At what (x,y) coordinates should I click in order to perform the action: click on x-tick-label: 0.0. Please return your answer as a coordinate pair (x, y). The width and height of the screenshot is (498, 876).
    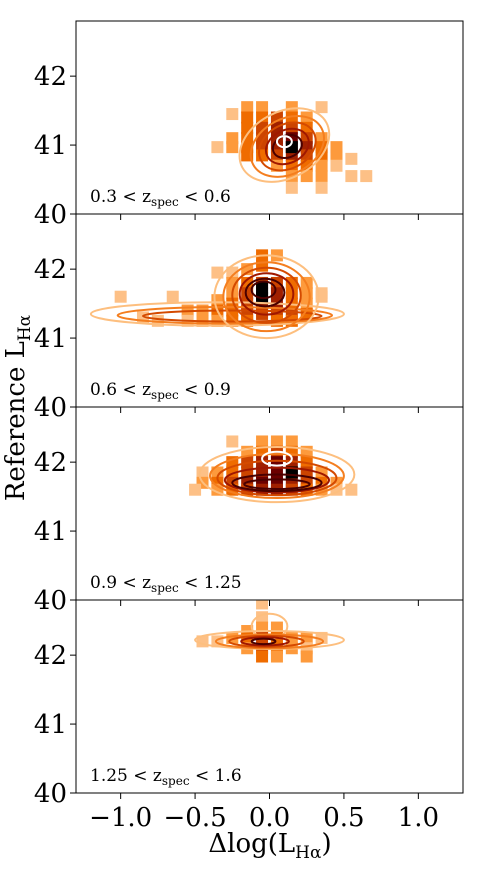
    Looking at the image, I should click on (269, 818).